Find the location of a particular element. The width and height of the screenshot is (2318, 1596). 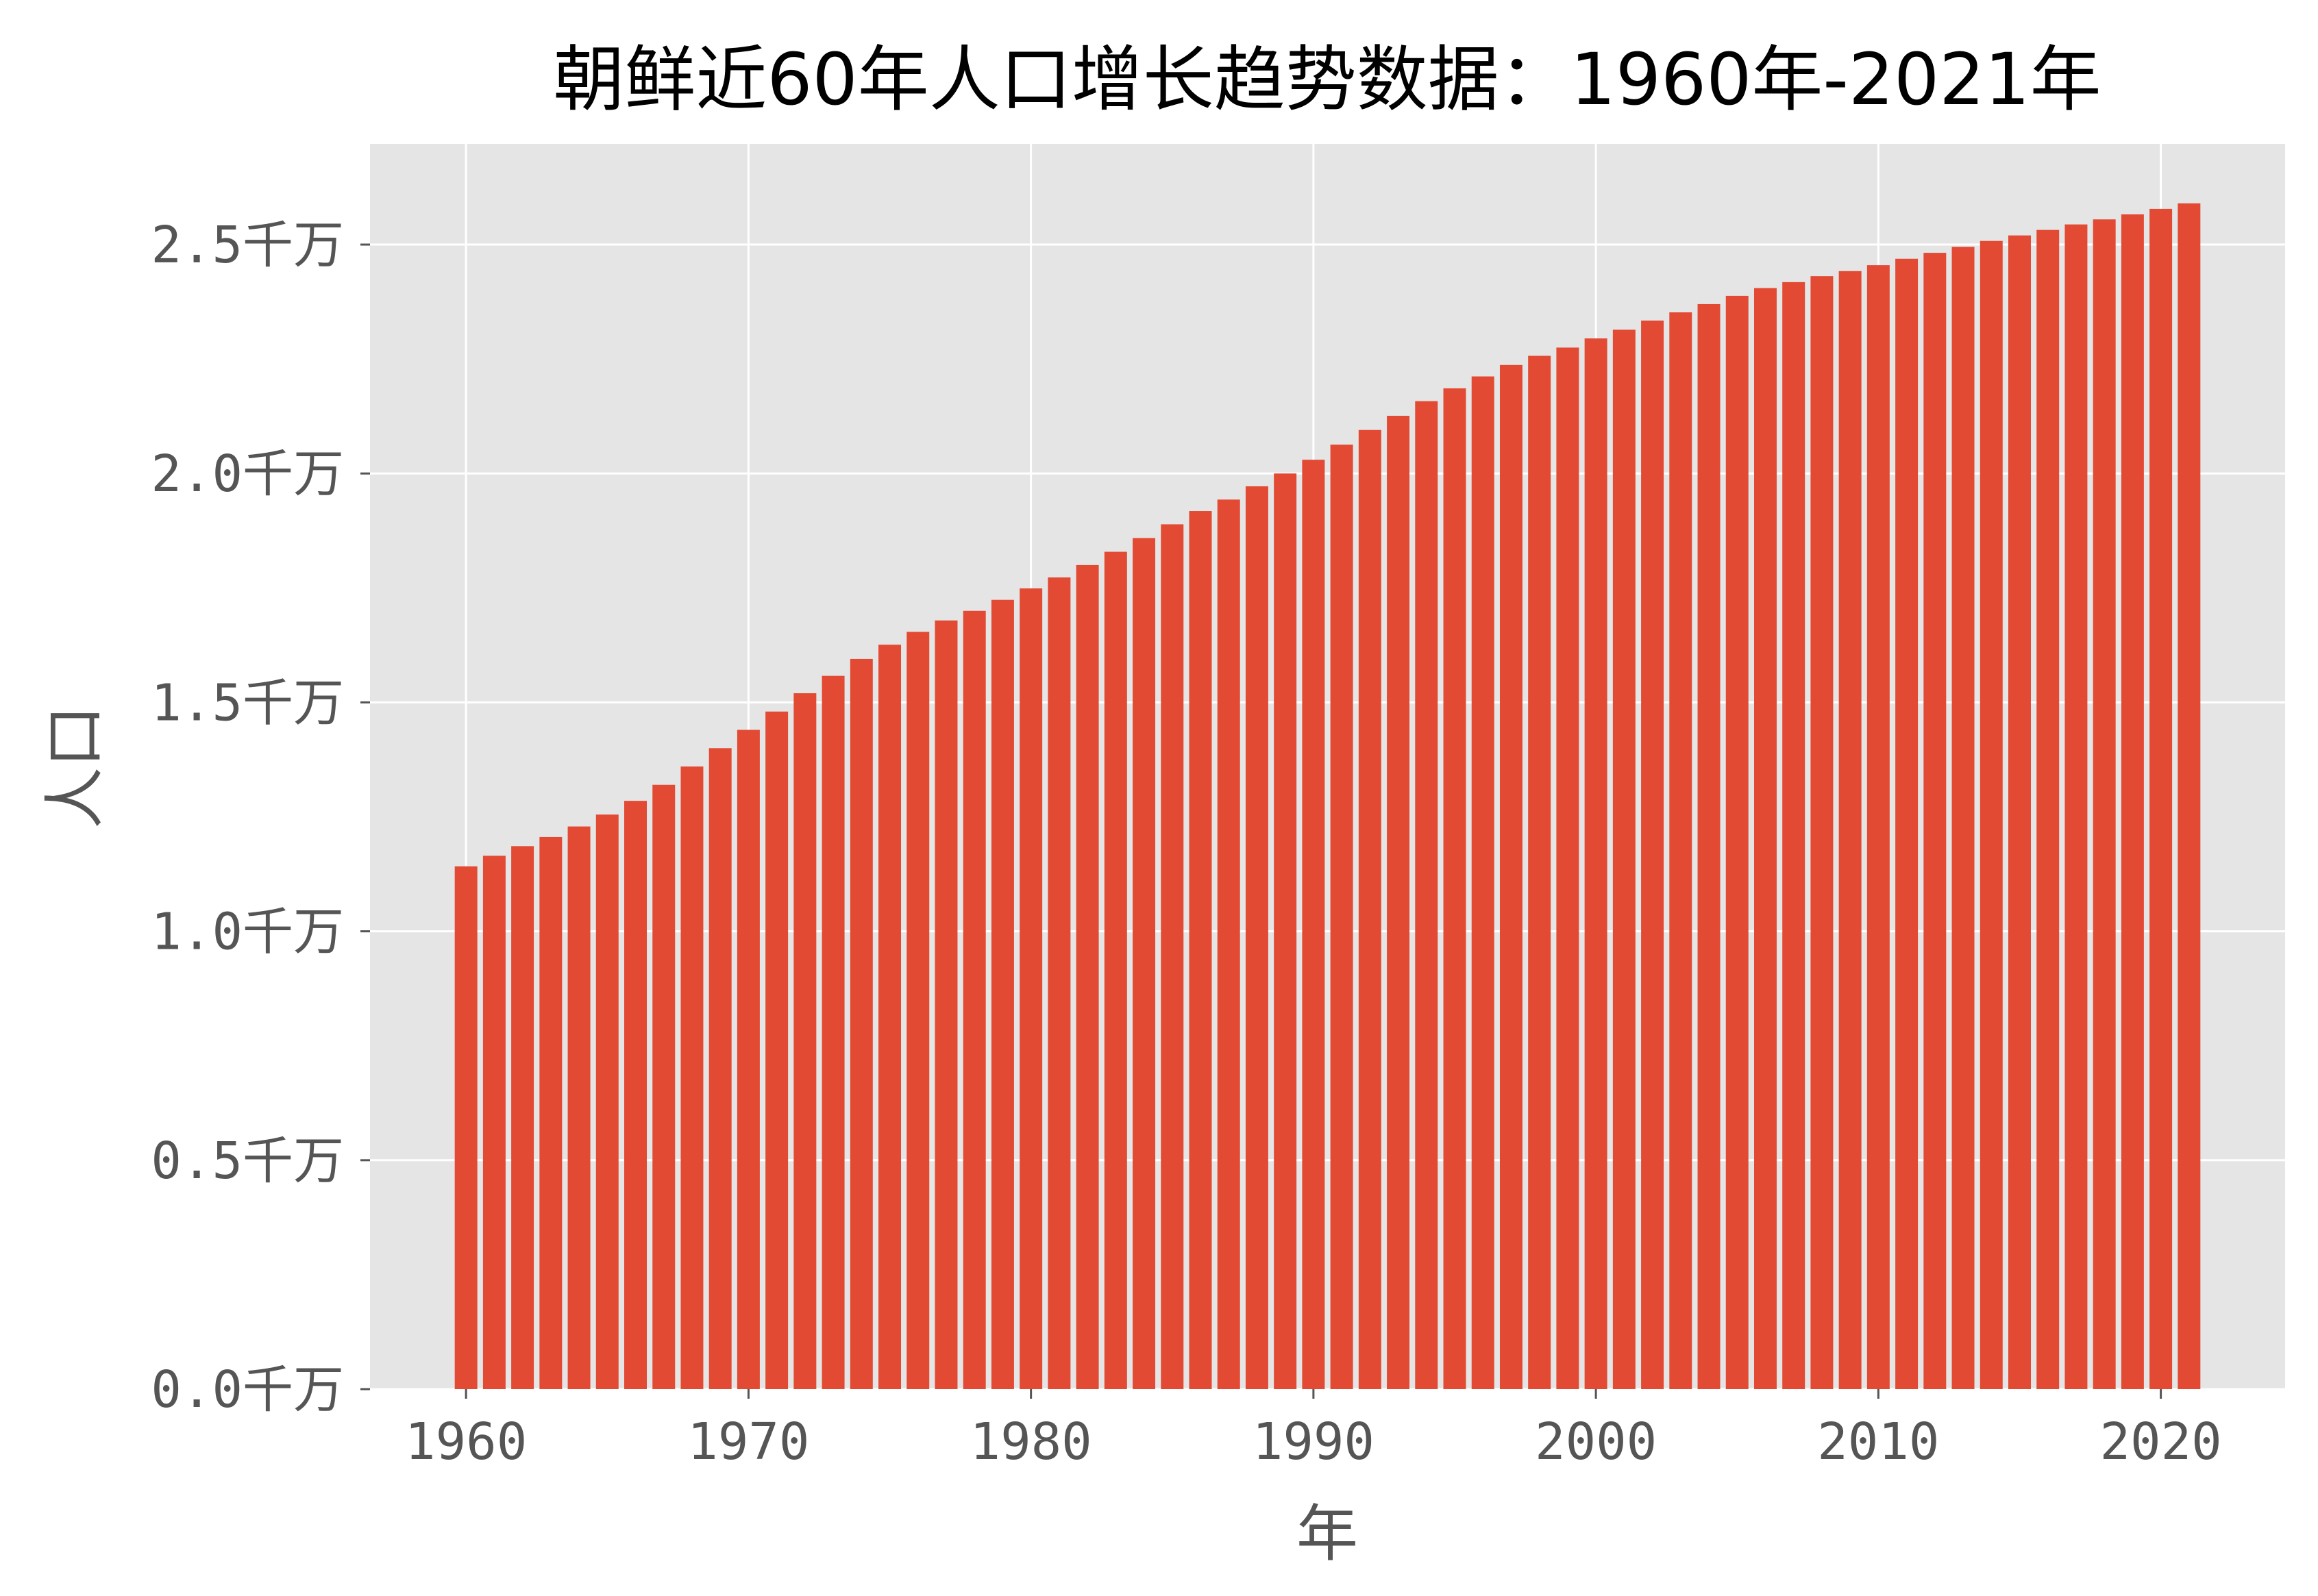

bar-1996 is located at coordinates (1482, 882).